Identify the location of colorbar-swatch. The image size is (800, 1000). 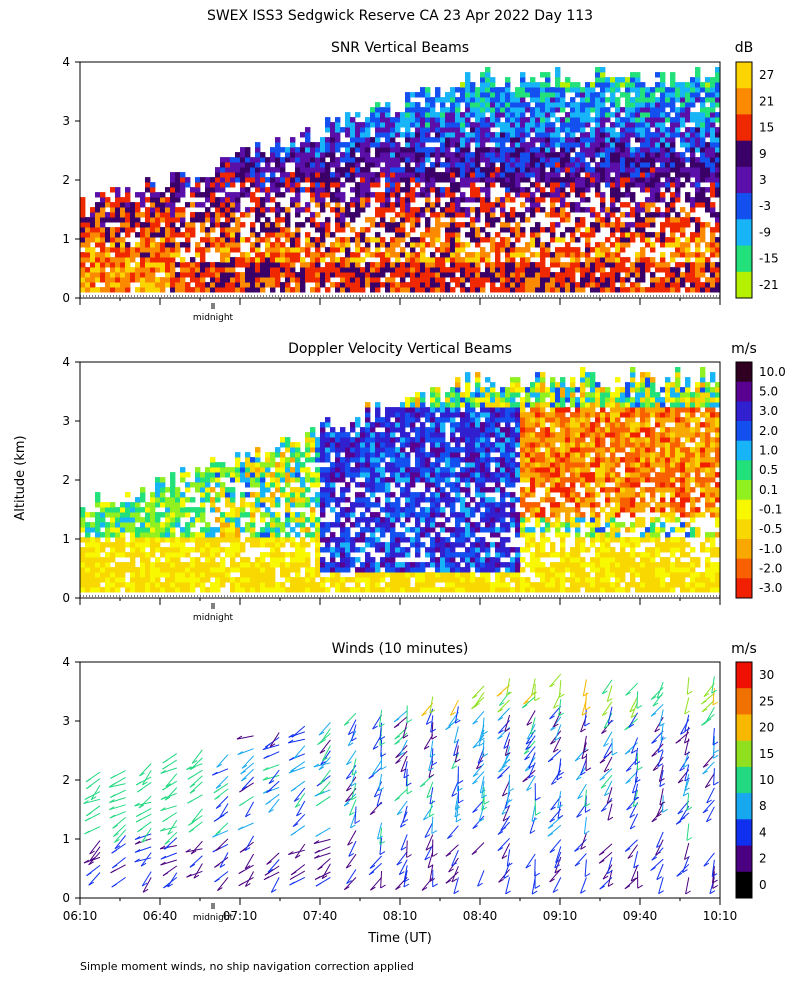
(744, 101).